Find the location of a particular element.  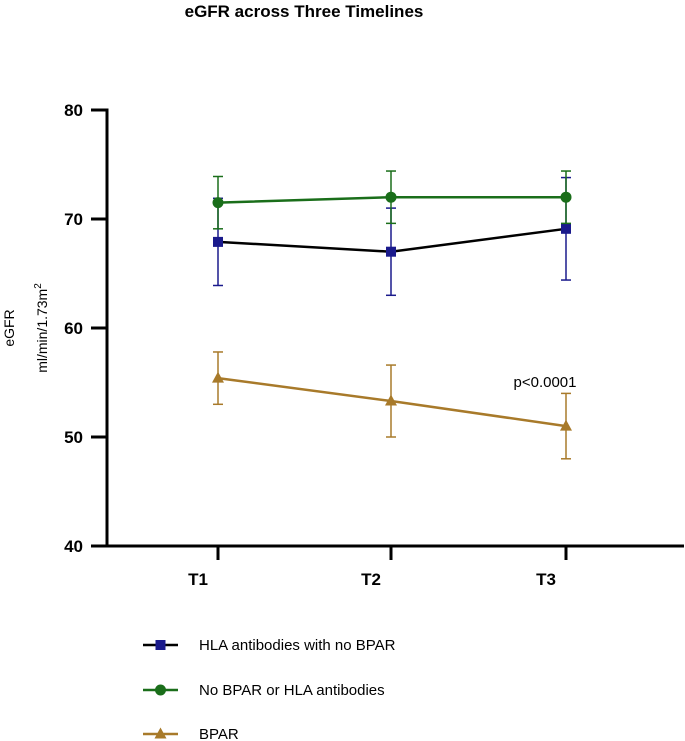

x-tick-label: T1 is located at coordinates (198, 579).